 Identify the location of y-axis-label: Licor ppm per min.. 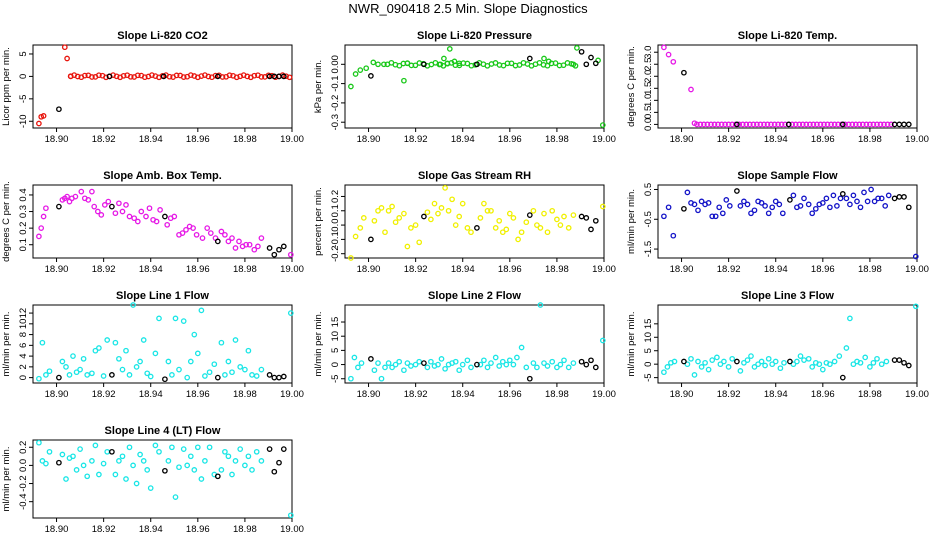
(6, 86).